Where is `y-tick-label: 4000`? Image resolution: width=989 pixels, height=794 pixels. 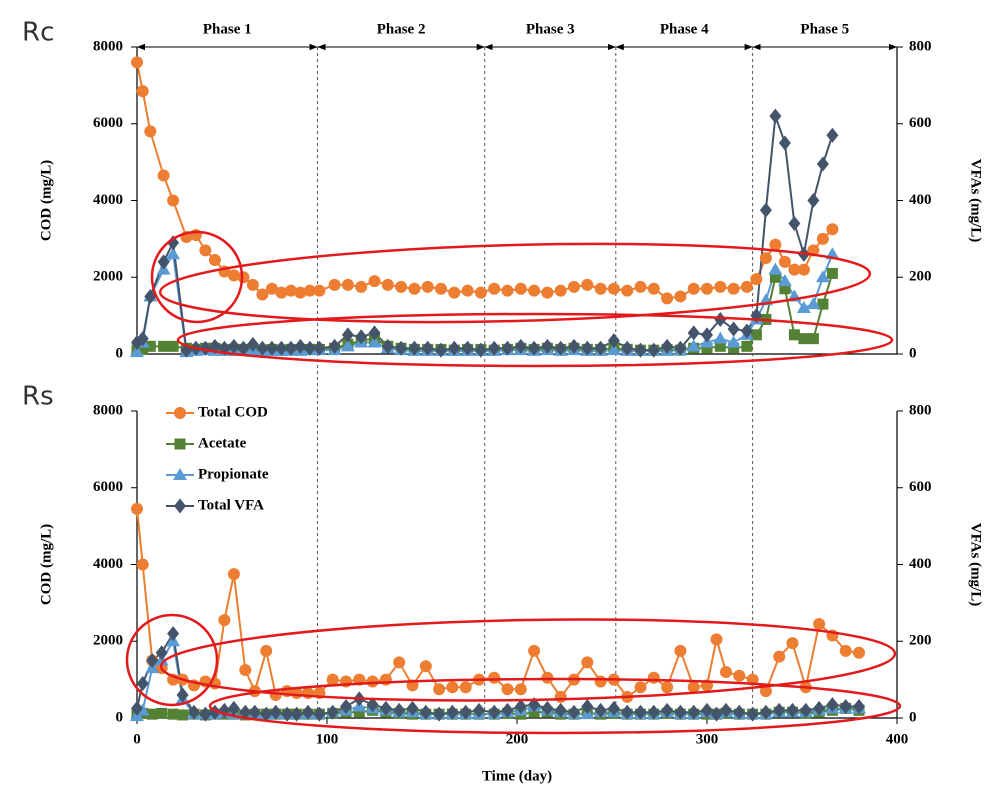
y-tick-label: 4000 is located at coordinates (108, 564).